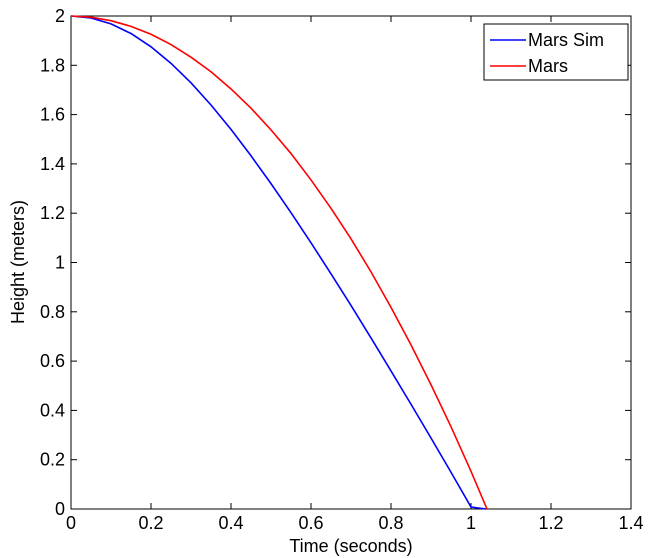  What do you see at coordinates (550, 523) in the screenshot?
I see `x-tick-label: 1.2` at bounding box center [550, 523].